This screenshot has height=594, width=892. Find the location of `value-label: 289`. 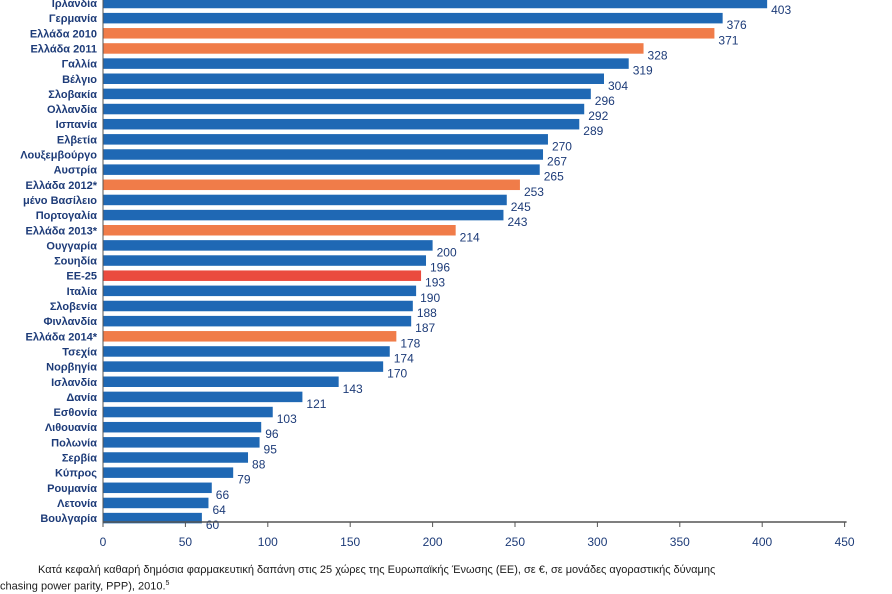

value-label: 289 is located at coordinates (593, 131).